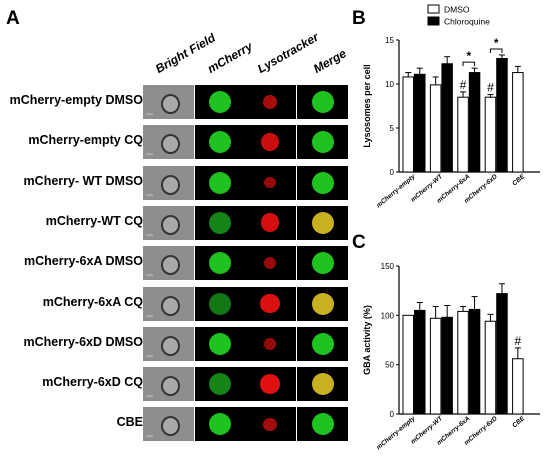  Describe the element at coordinates (13, 18) in the screenshot. I see `panel-a-letter: A` at that location.